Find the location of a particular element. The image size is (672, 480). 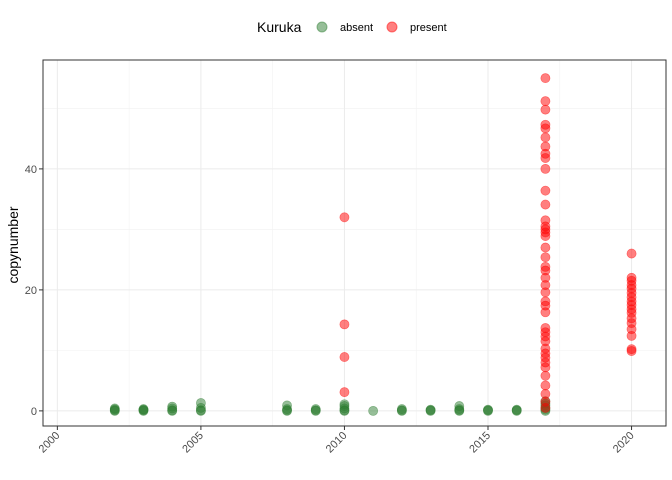

x-tick-label: 2020 is located at coordinates (624, 443).